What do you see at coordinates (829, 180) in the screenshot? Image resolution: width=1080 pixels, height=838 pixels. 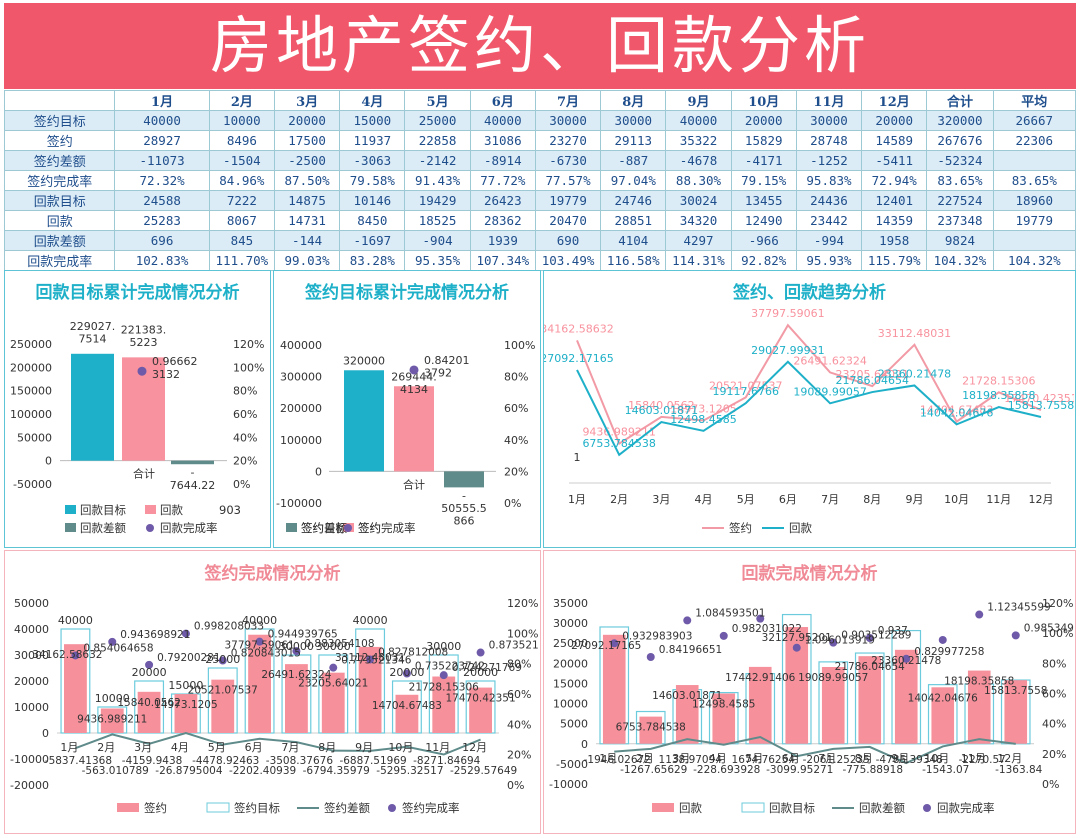 I see `table-cell: 95.83%` at bounding box center [829, 180].